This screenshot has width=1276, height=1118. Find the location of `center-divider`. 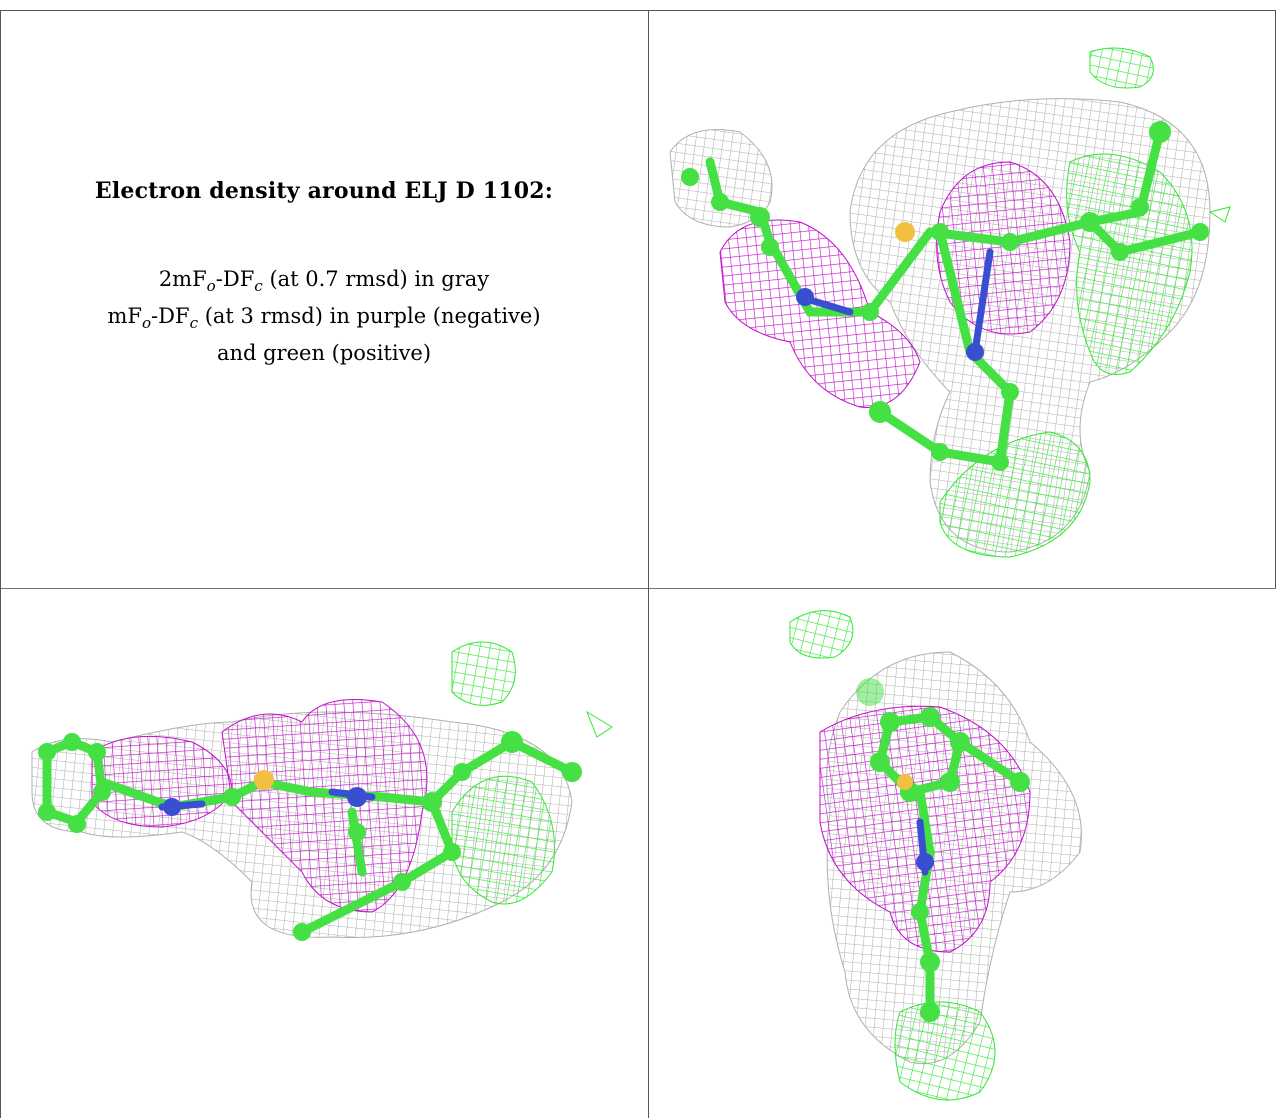

center-divider is located at coordinates (648, 564).